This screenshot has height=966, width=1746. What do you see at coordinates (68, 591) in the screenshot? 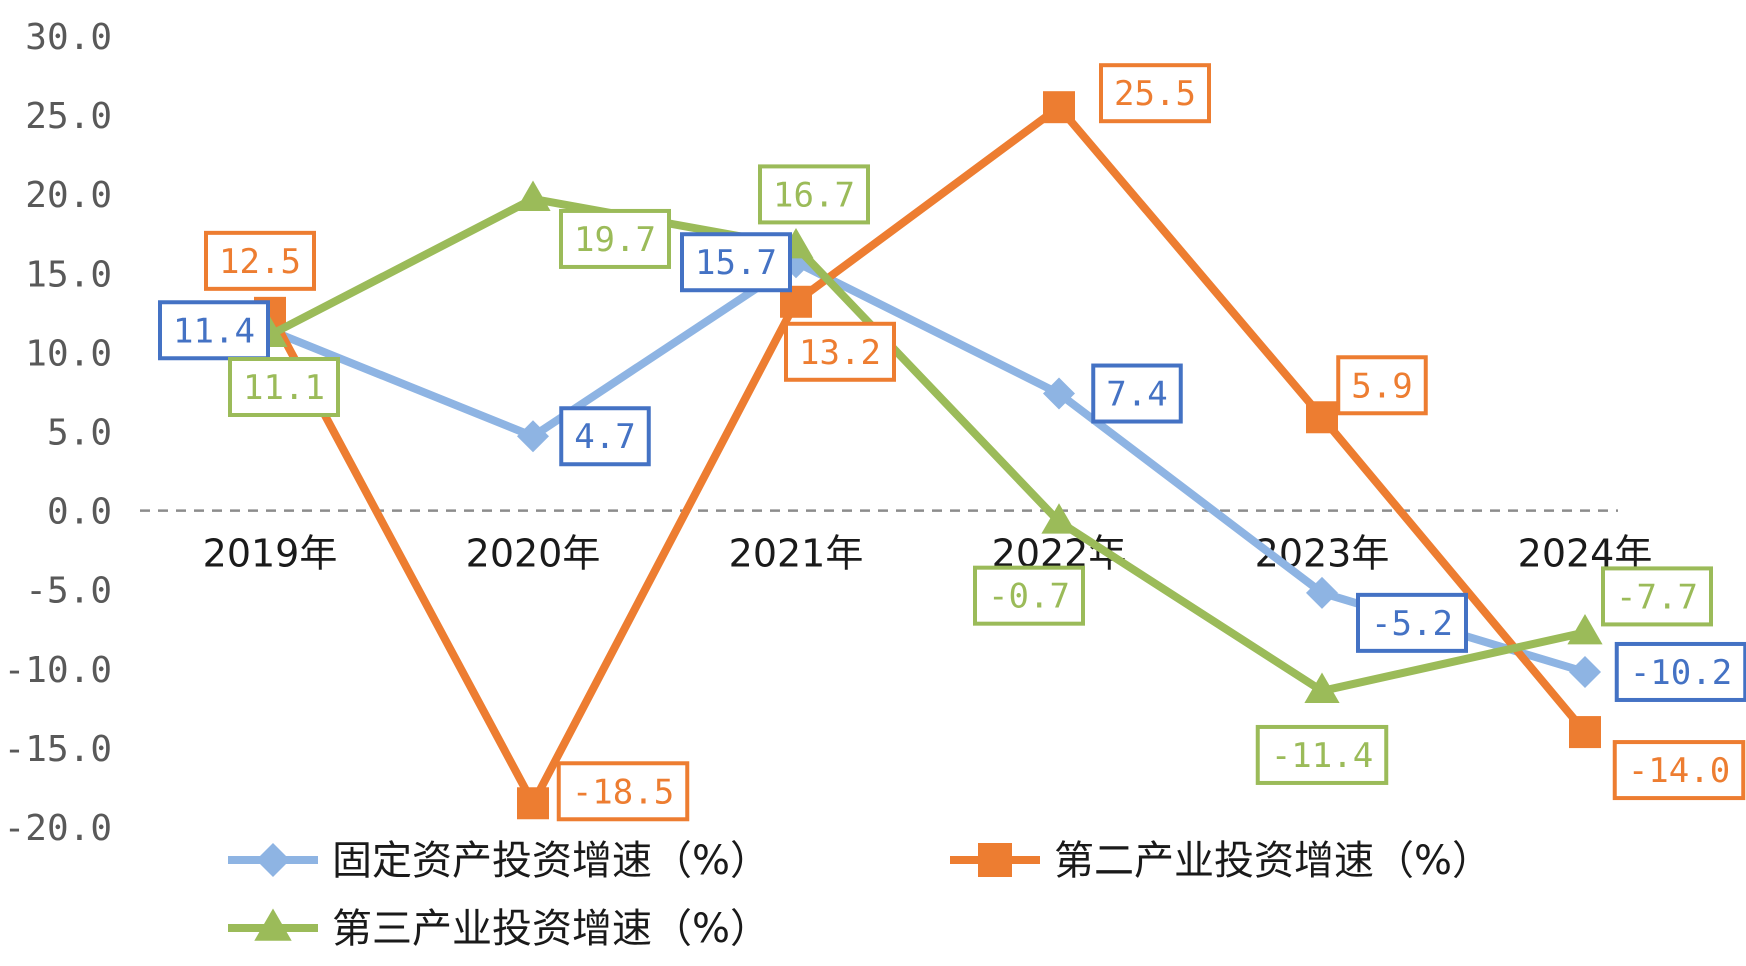
I see `y-tick-label: -5.0` at bounding box center [68, 591].